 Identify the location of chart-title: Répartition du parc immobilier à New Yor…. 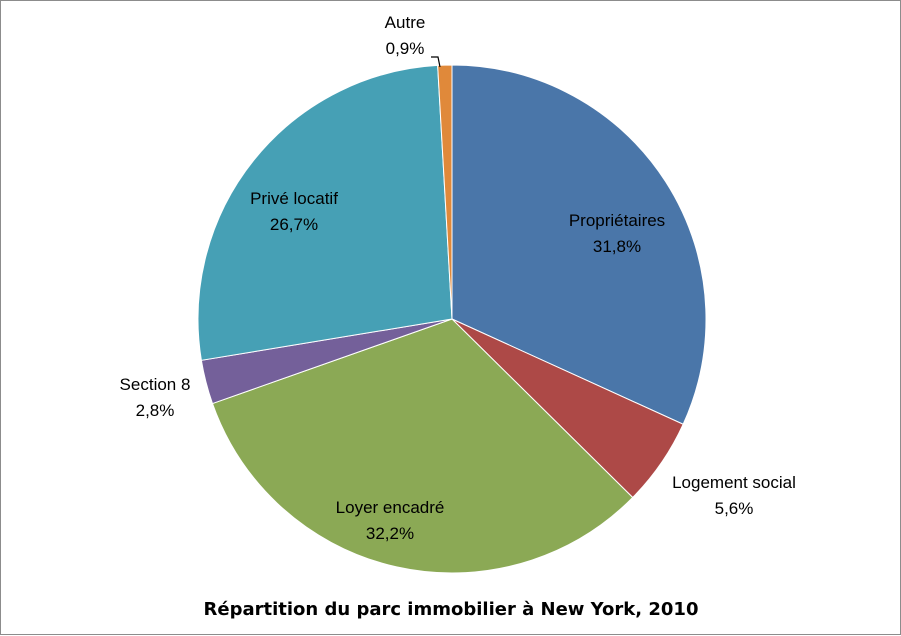
(451, 609).